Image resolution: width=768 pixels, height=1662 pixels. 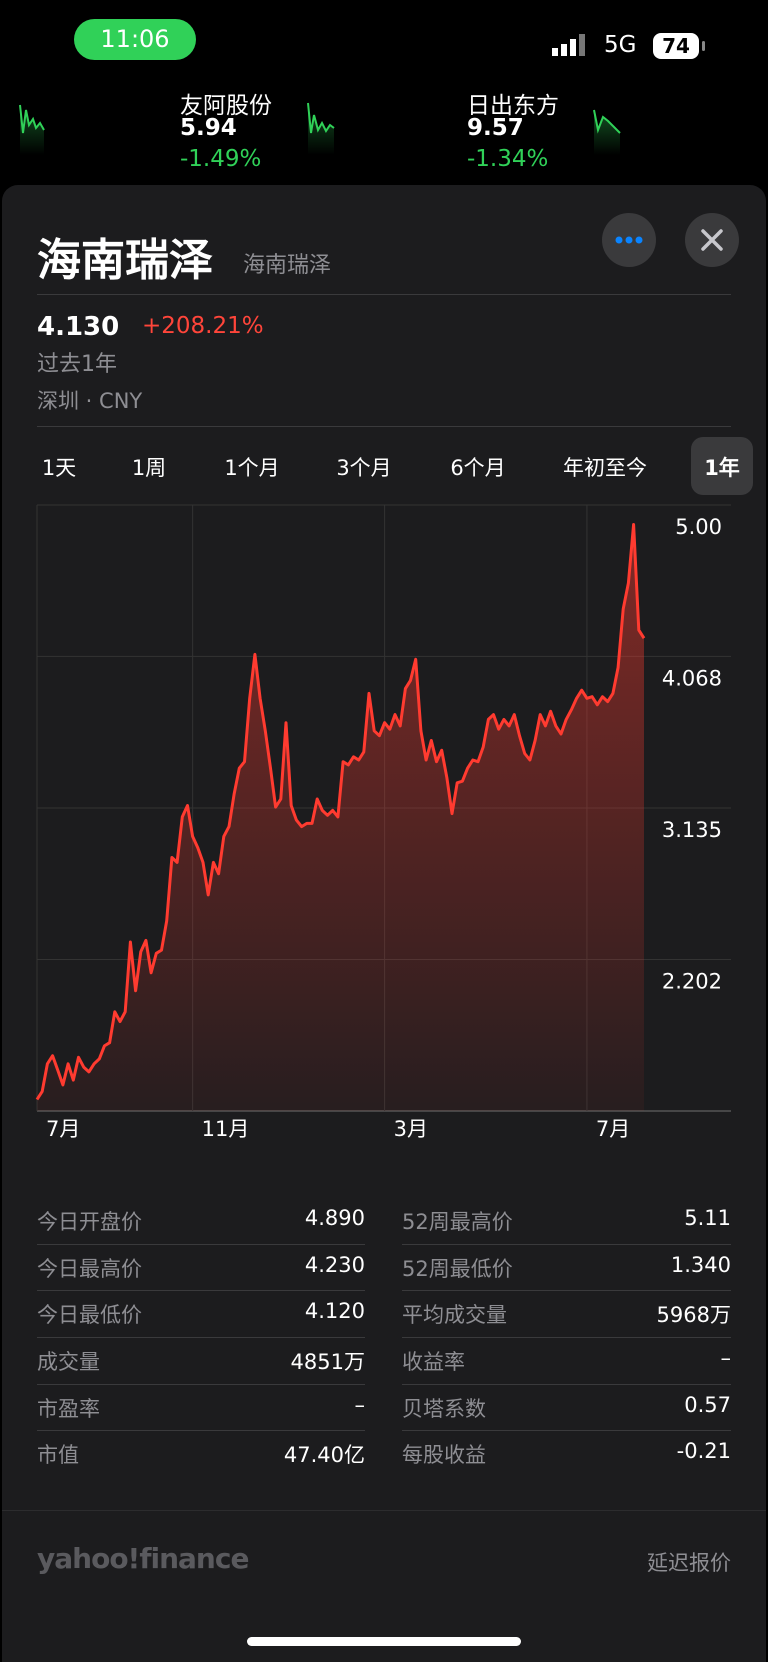 What do you see at coordinates (478, 468) in the screenshot?
I see `range-tab: 6个月` at bounding box center [478, 468].